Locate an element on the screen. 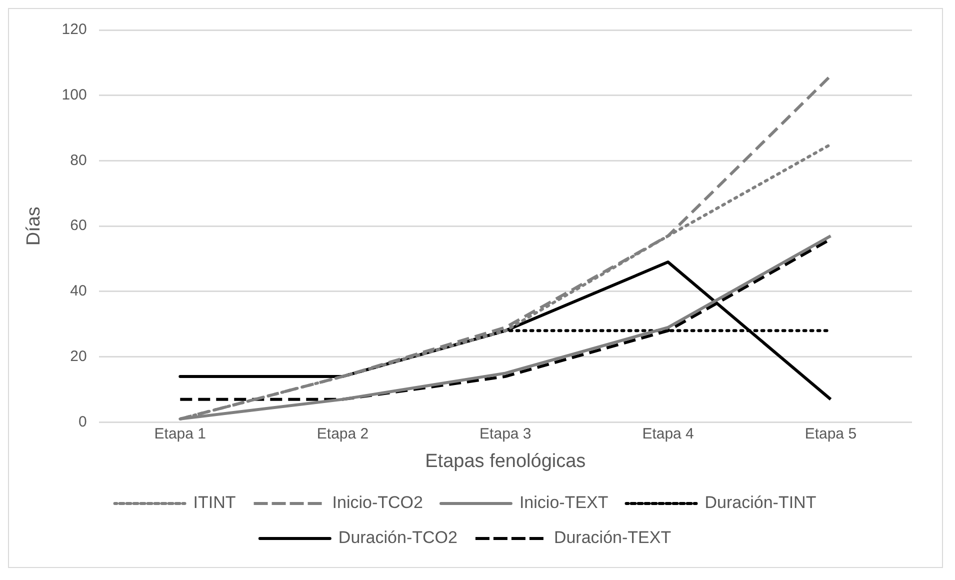 This screenshot has width=955, height=580. y-axis-title: Días is located at coordinates (34, 226).